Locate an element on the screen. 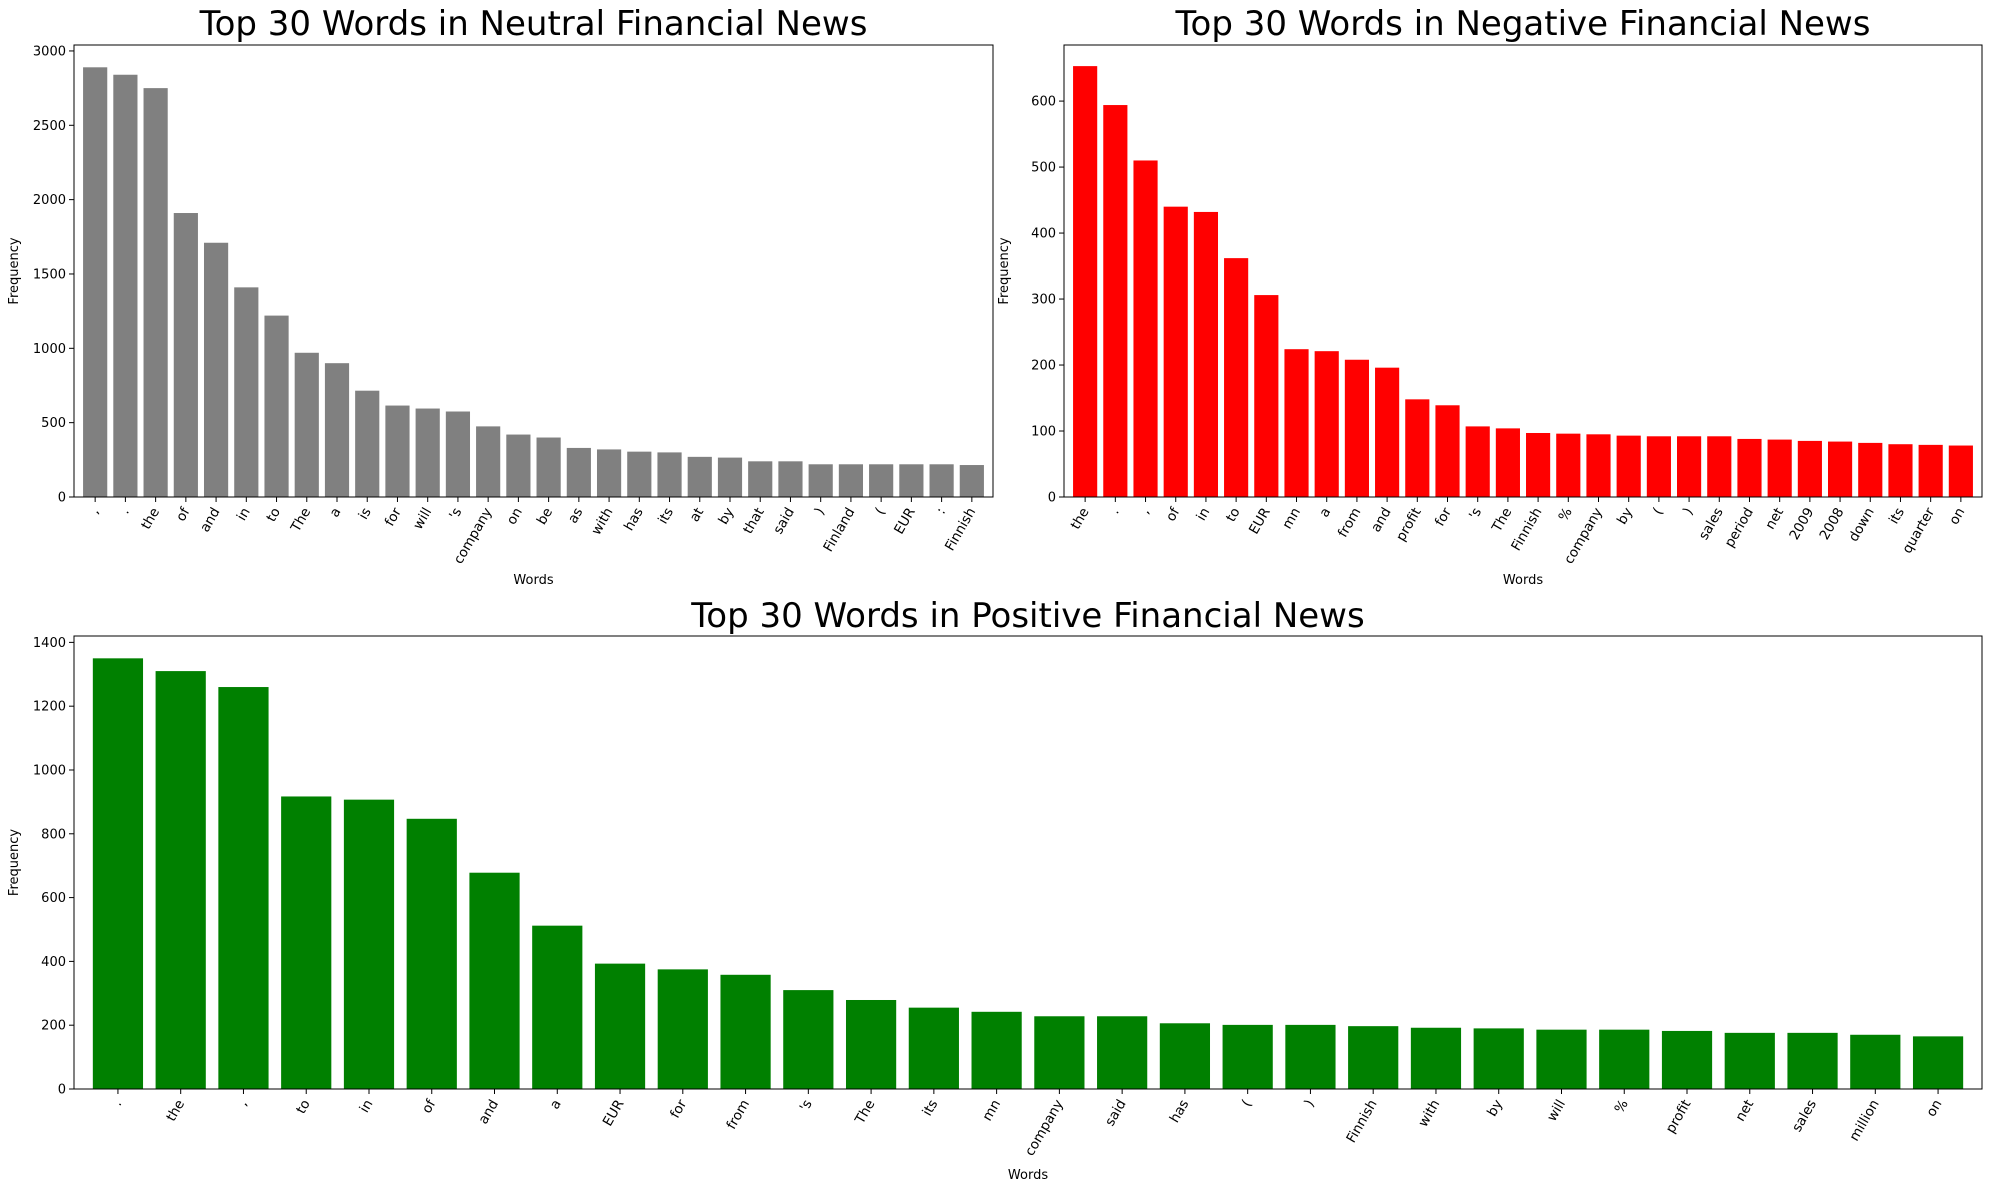 The image size is (1989, 1190). x-tick-label: : is located at coordinates (941, 511).